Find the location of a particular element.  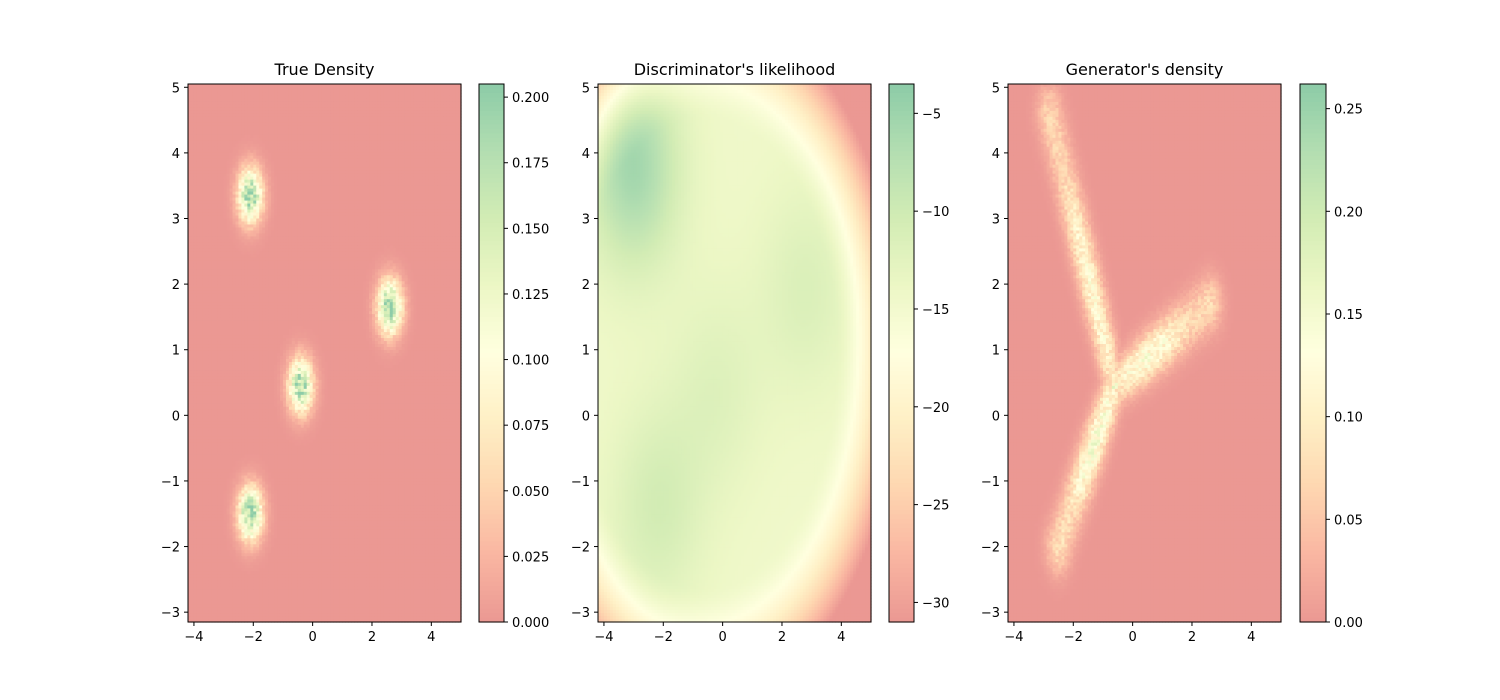

colorbar-tick-label: −30 is located at coordinates (935, 603).